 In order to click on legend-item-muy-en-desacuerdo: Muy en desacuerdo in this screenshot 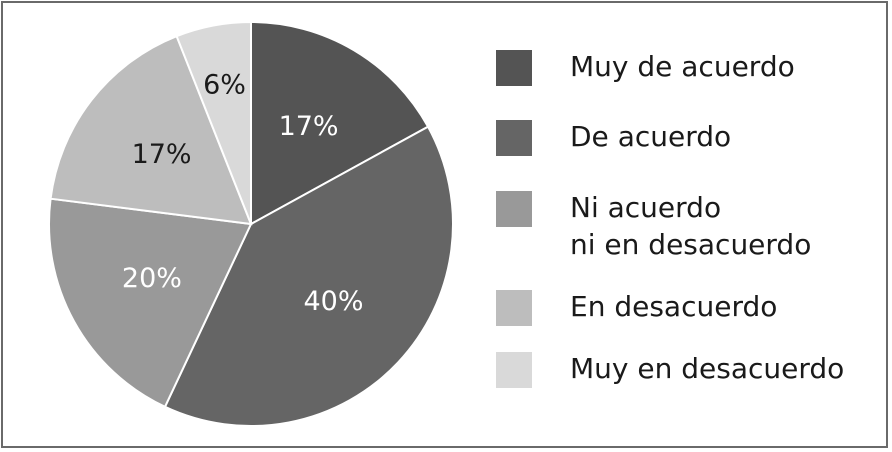, I will do `click(670, 370)`.